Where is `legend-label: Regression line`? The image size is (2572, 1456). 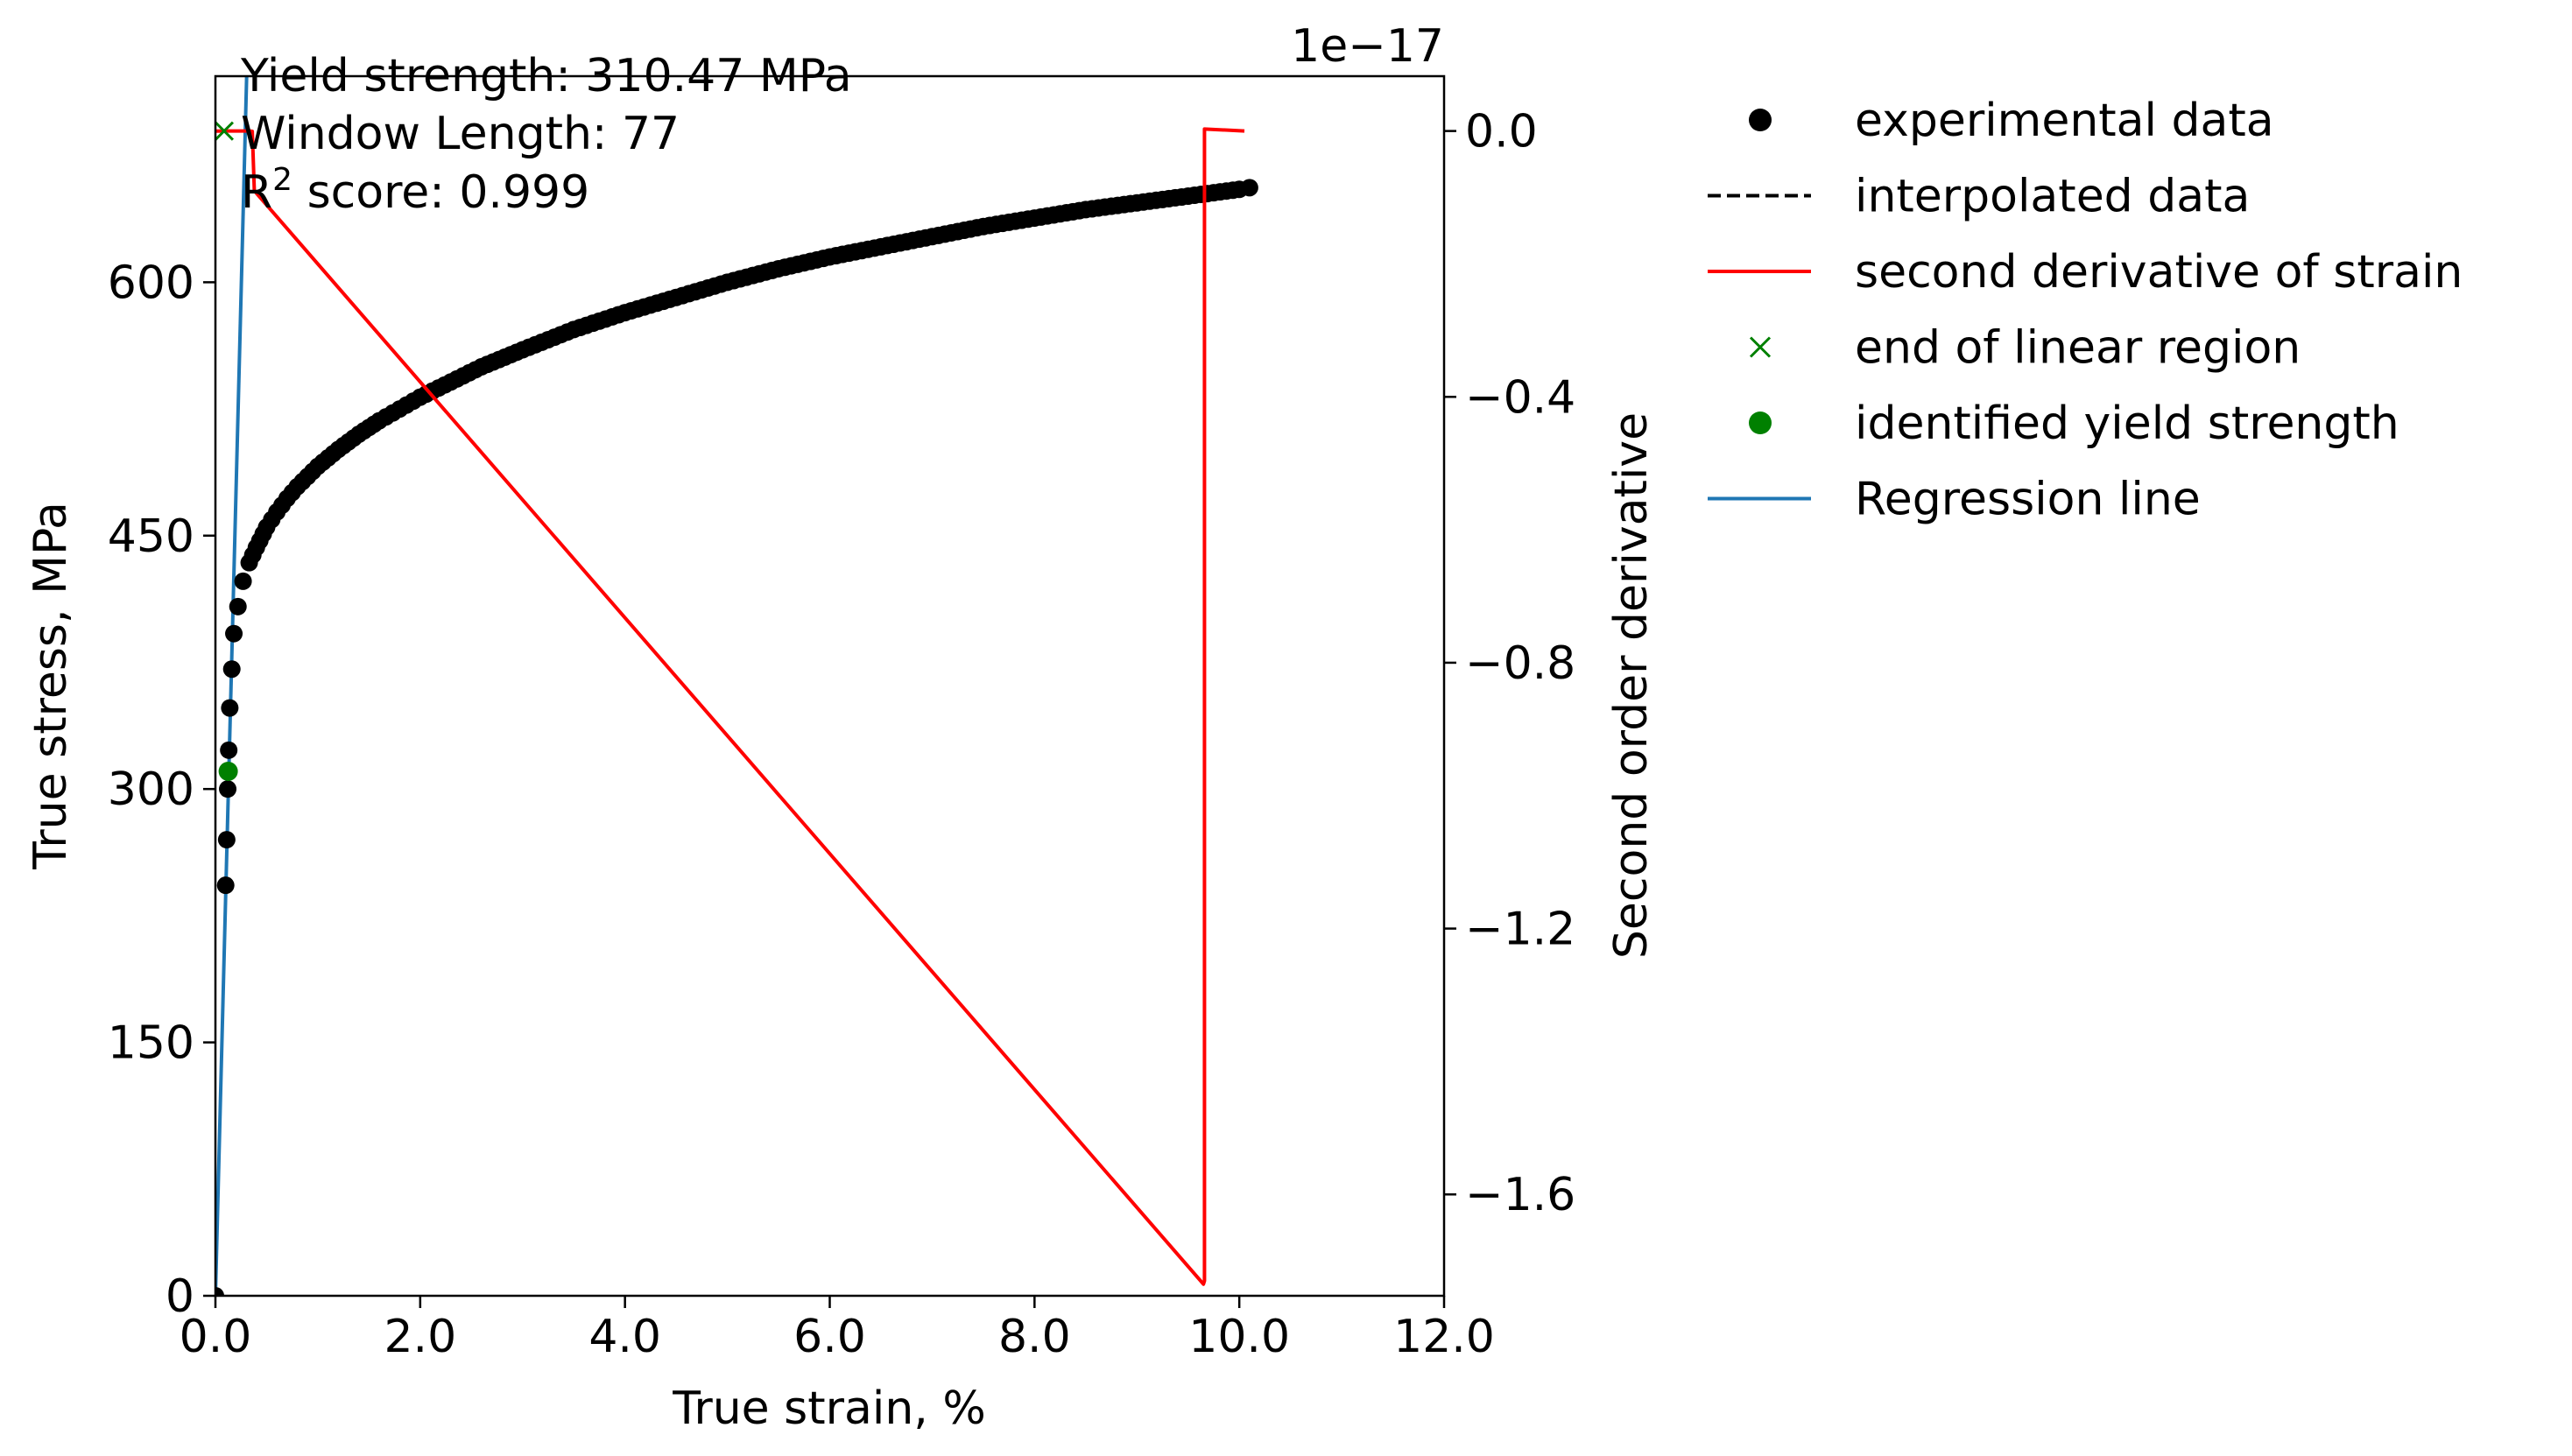
legend-label: Regression line is located at coordinates (2028, 500).